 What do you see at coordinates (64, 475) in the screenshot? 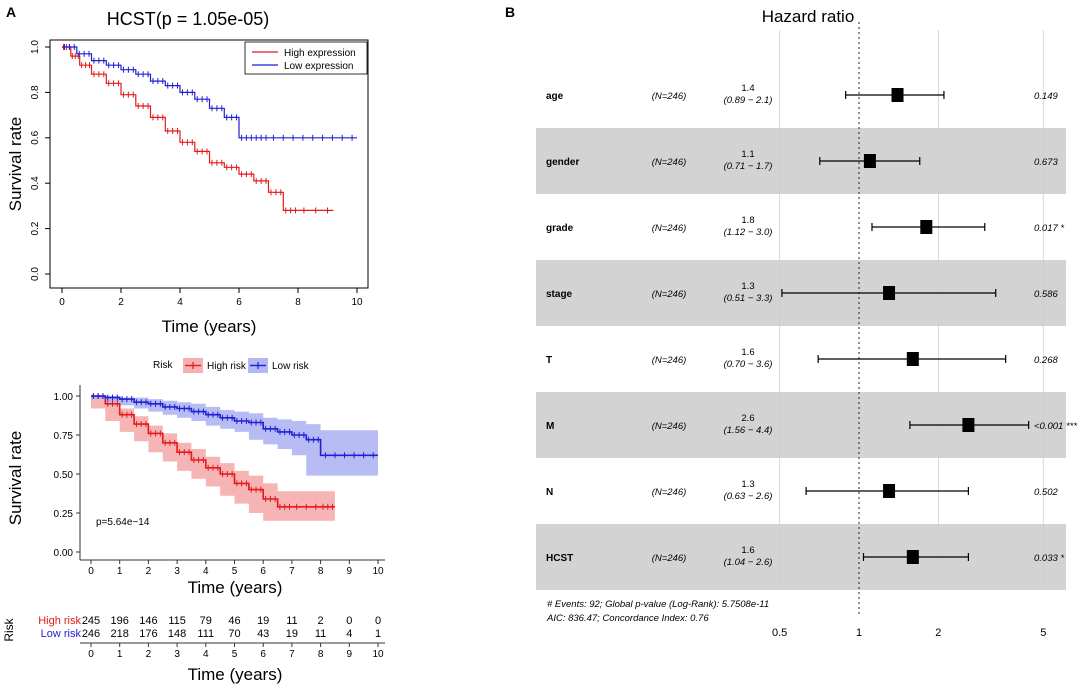
I see `y-tick-label: 0.50` at bounding box center [64, 475].